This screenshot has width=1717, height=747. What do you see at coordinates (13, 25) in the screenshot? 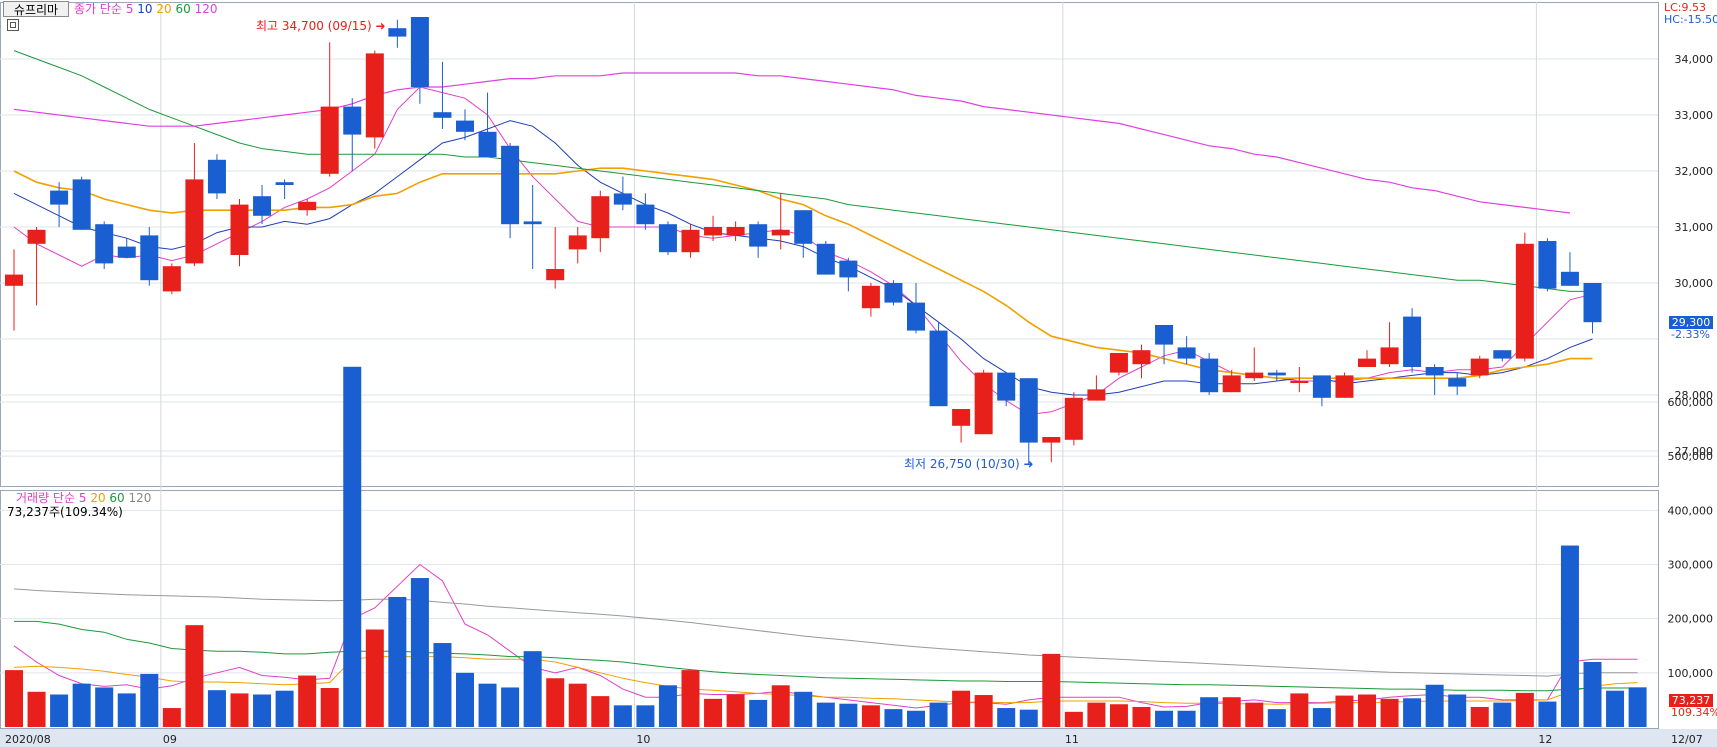
I see `grid-toggle-icon` at bounding box center [13, 25].